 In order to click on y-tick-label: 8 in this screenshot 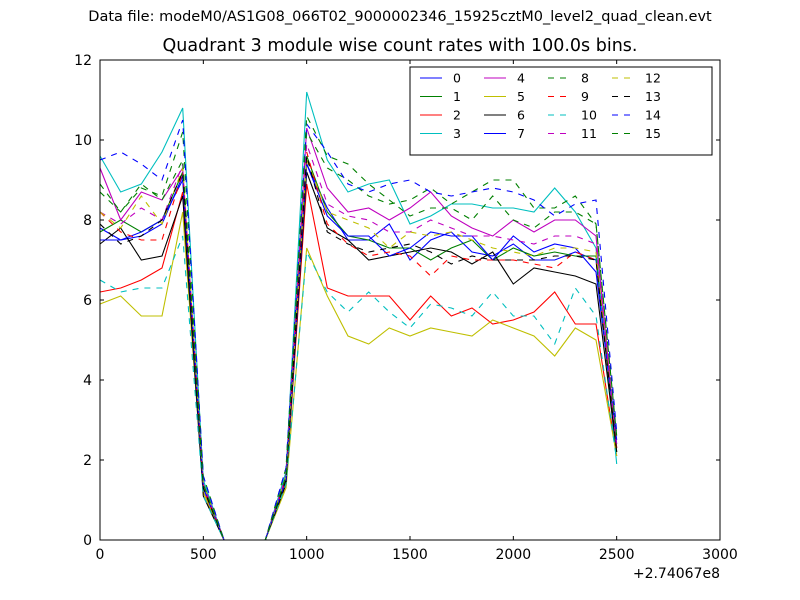, I will do `click(87, 221)`.